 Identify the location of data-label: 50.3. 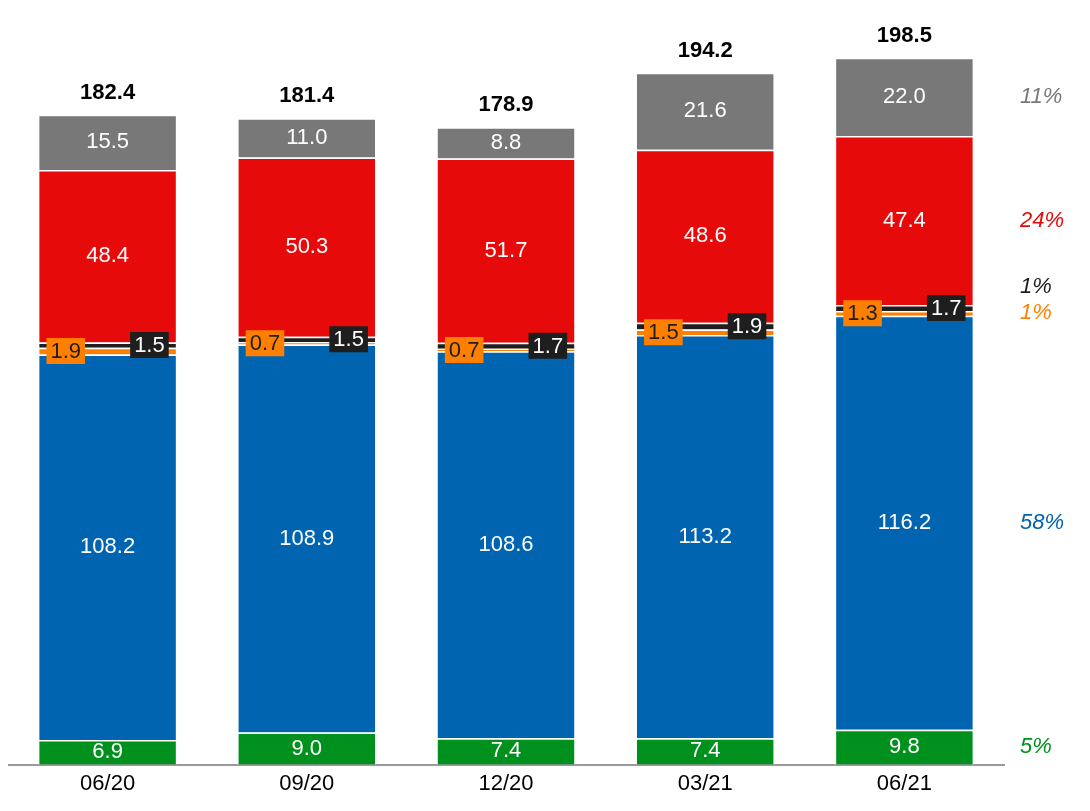
(307, 246).